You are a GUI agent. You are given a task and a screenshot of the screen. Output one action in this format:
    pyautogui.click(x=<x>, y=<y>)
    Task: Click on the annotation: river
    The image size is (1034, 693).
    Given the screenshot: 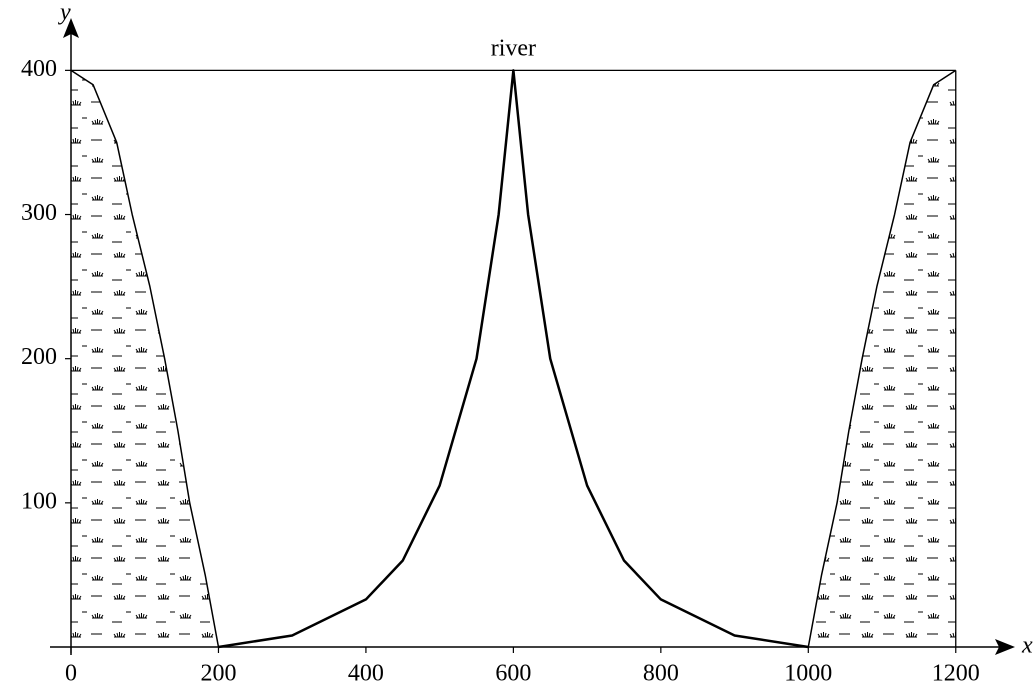 What is the action you would take?
    pyautogui.click(x=513, y=49)
    